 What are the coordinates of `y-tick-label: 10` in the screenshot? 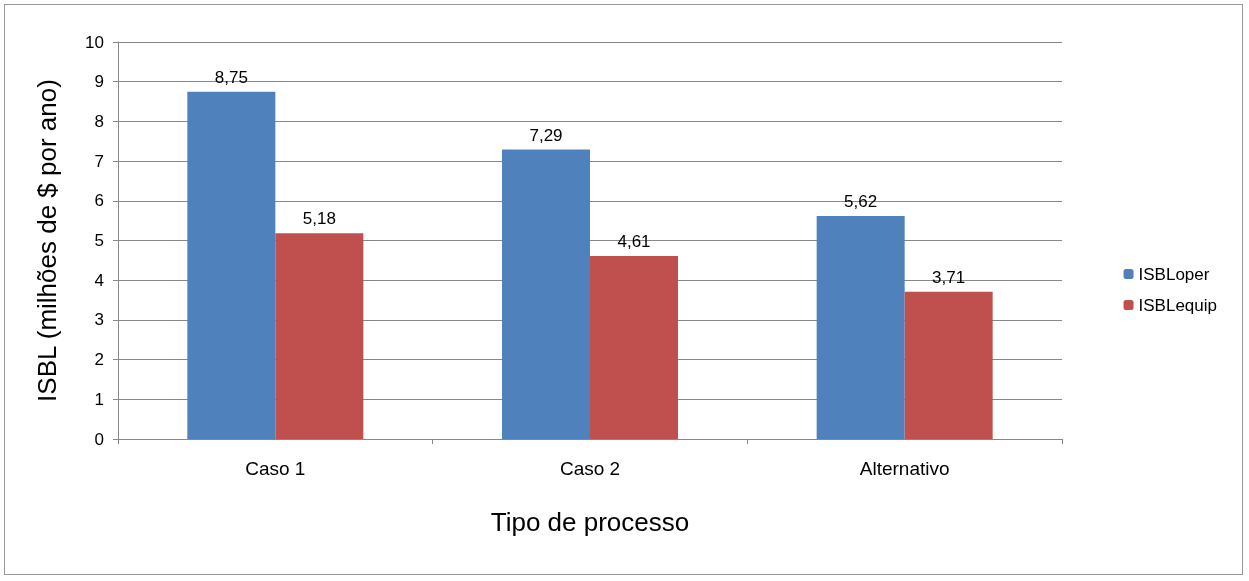 It's located at (94, 42).